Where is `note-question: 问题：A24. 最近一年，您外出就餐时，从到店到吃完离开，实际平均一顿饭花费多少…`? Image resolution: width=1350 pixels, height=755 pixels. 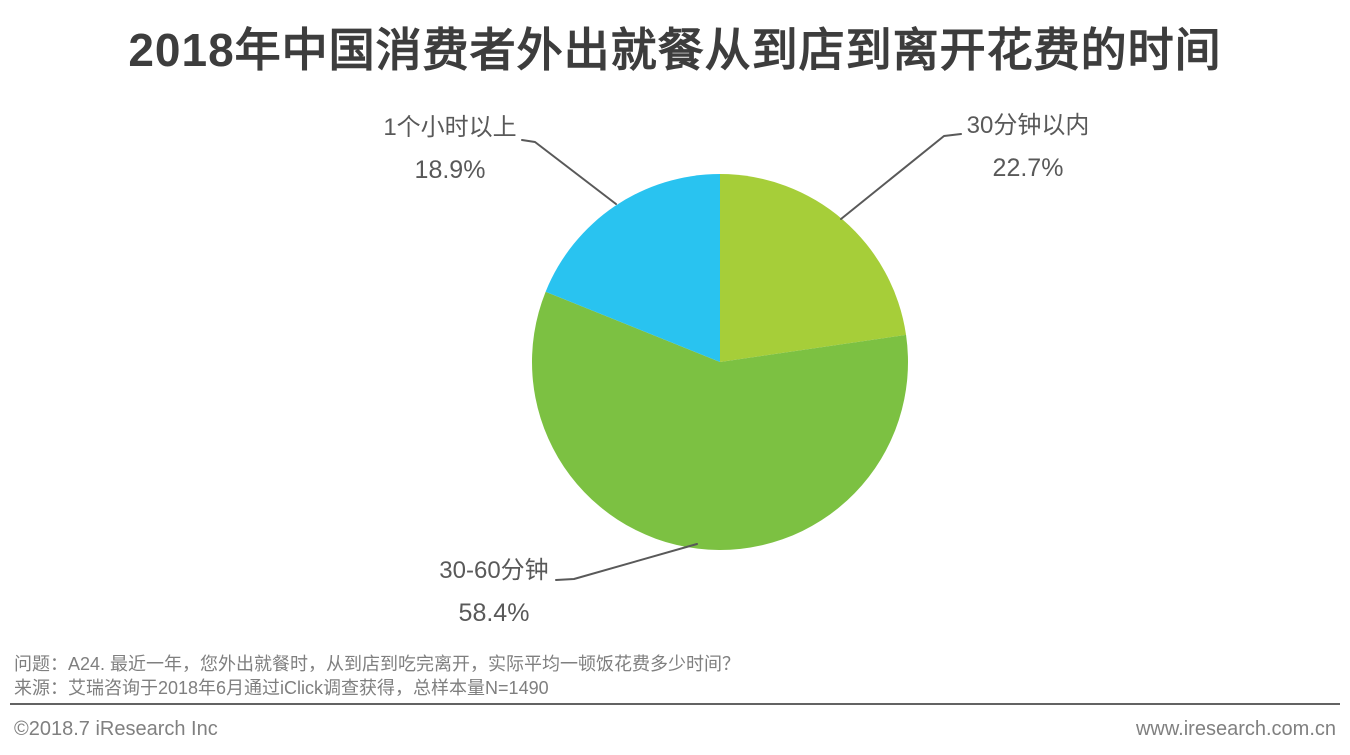
note-question: 问题：A24. 最近一年，您外出就餐时，从到店到吃完离开，实际平均一顿饭花费多少… is located at coordinates (377, 664).